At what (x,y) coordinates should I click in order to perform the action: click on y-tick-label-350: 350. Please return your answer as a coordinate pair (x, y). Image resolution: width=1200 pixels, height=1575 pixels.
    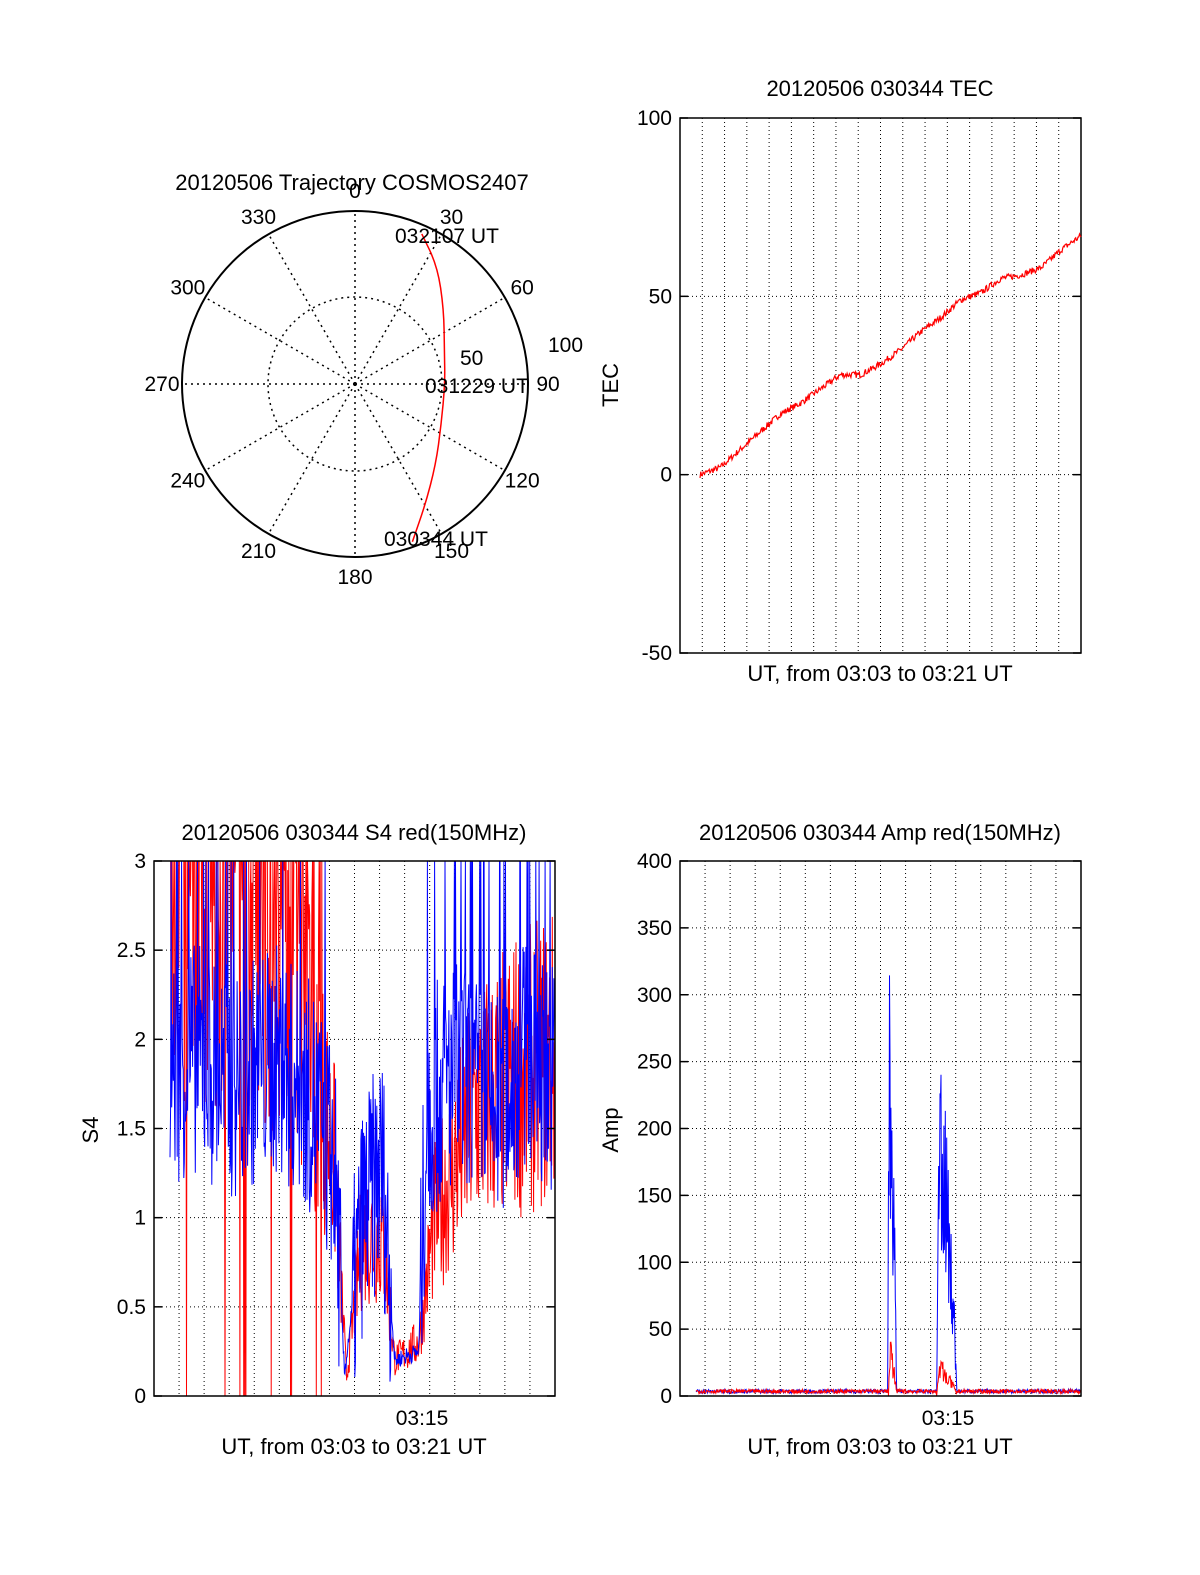
    Looking at the image, I should click on (654, 928).